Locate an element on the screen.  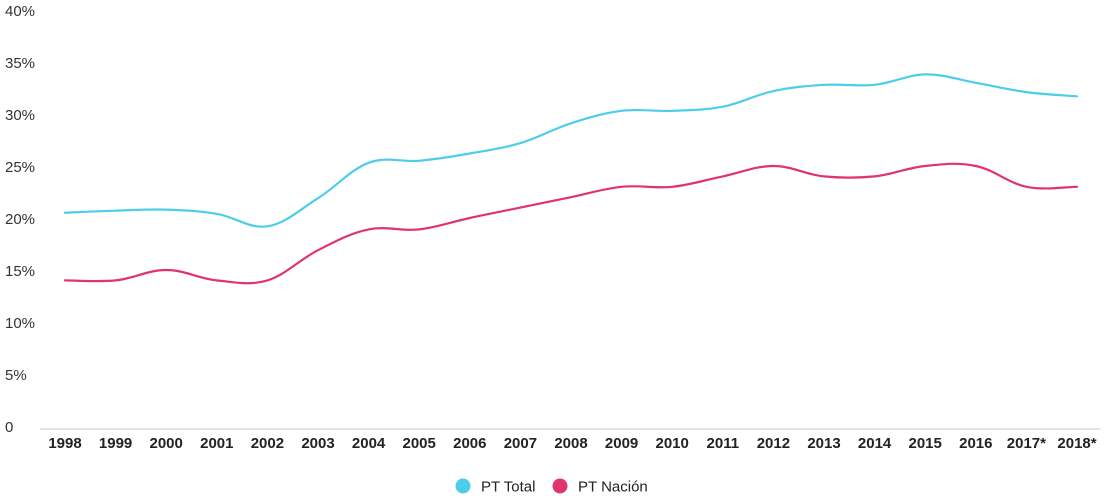
y-axis-ticks: 0 5% 10% 15% 20% 25% 30% 35% 40% is located at coordinates (20, 219).